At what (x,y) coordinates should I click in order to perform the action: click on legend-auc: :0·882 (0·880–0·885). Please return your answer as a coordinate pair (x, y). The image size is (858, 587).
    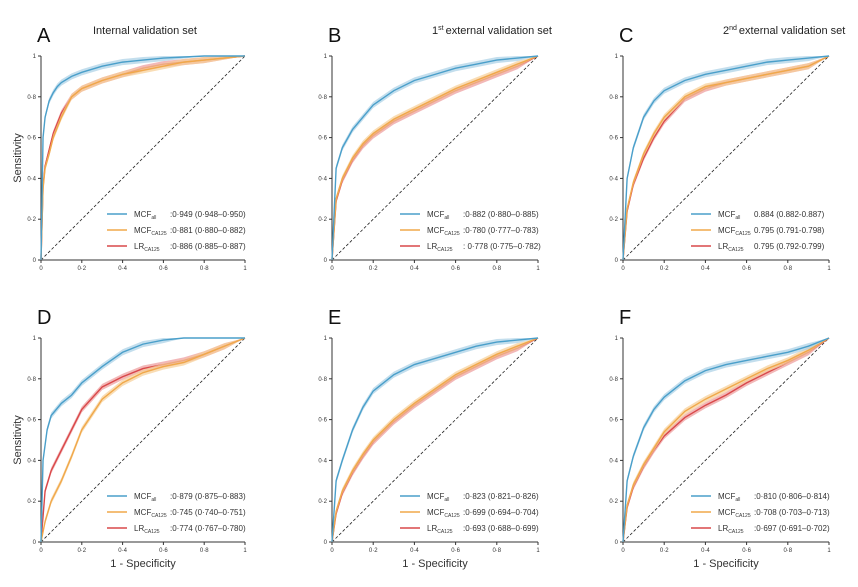
    Looking at the image, I should click on (501, 214).